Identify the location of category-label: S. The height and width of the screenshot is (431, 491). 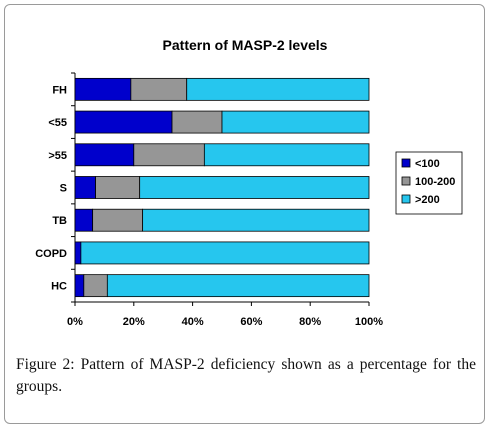
(63, 189).